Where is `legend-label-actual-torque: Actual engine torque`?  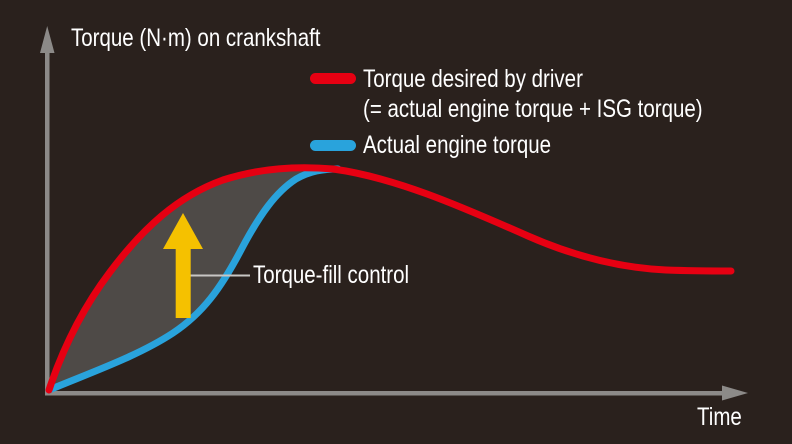
legend-label-actual-torque: Actual engine torque is located at coordinates (457, 145).